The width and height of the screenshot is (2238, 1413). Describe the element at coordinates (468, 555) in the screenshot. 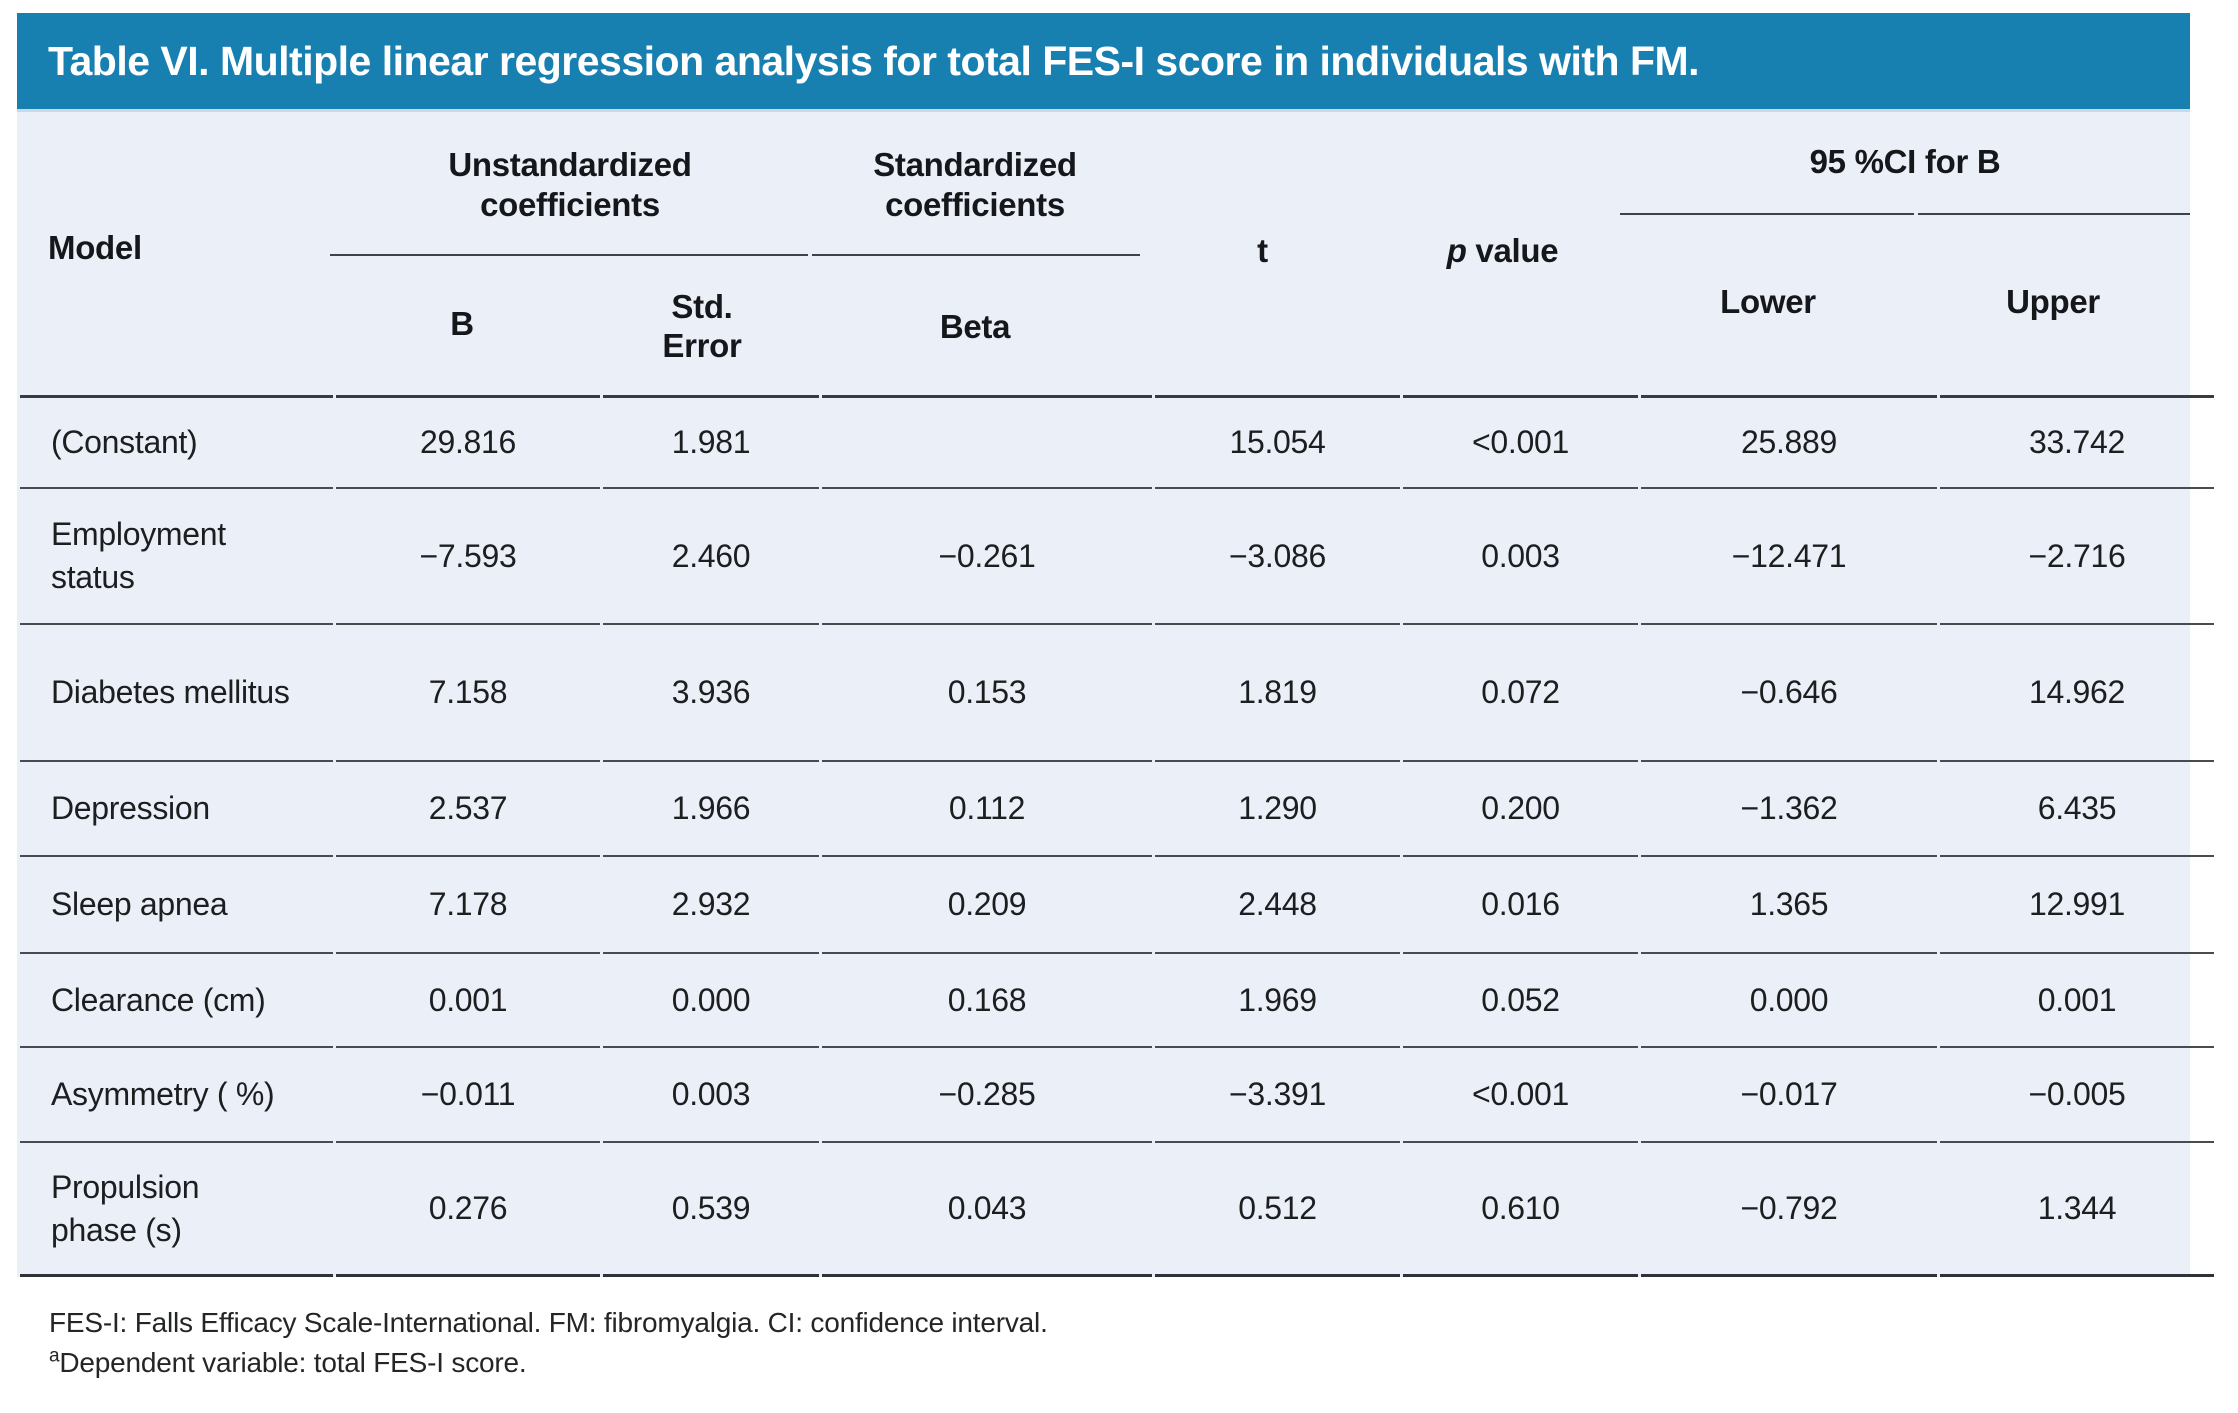

I see `cell-b: −7.593` at that location.